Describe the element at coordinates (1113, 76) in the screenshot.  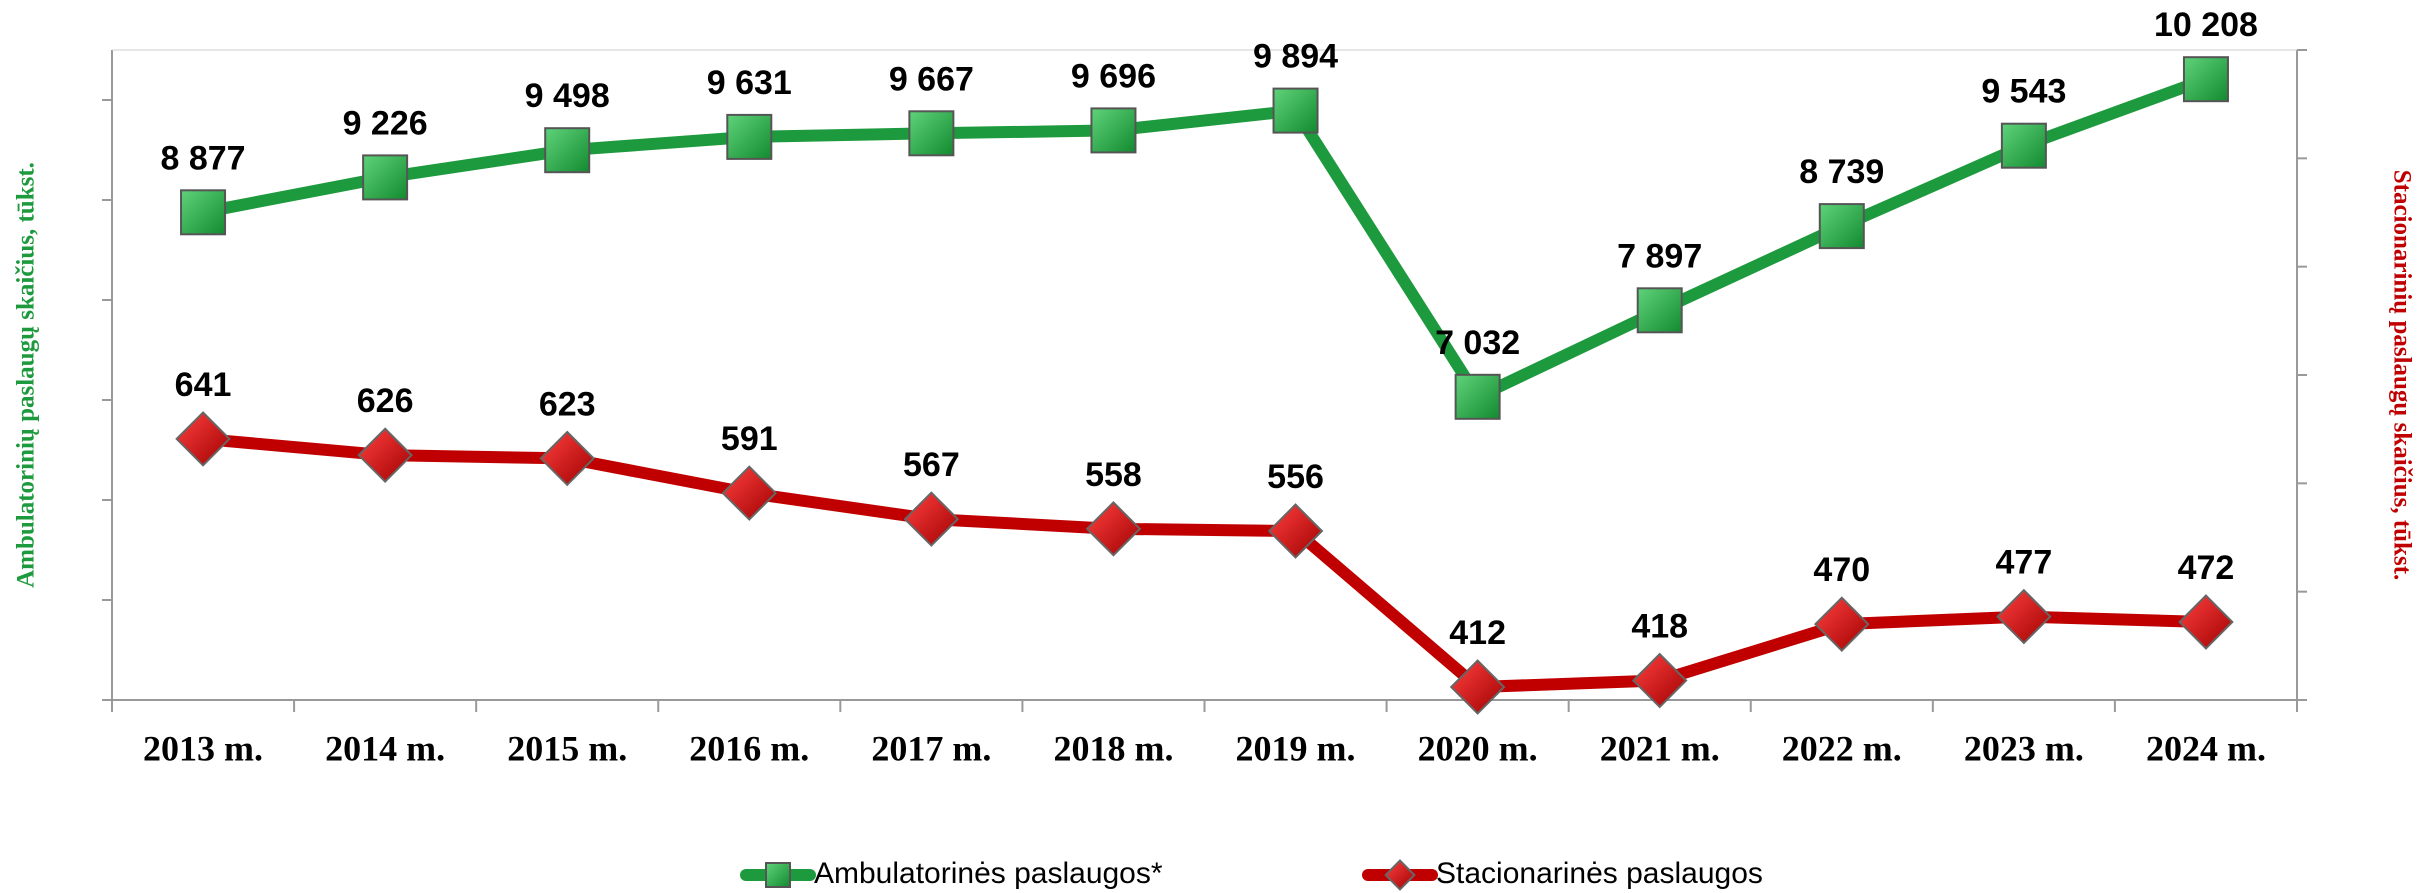
I see `data-label: 9 696` at that location.